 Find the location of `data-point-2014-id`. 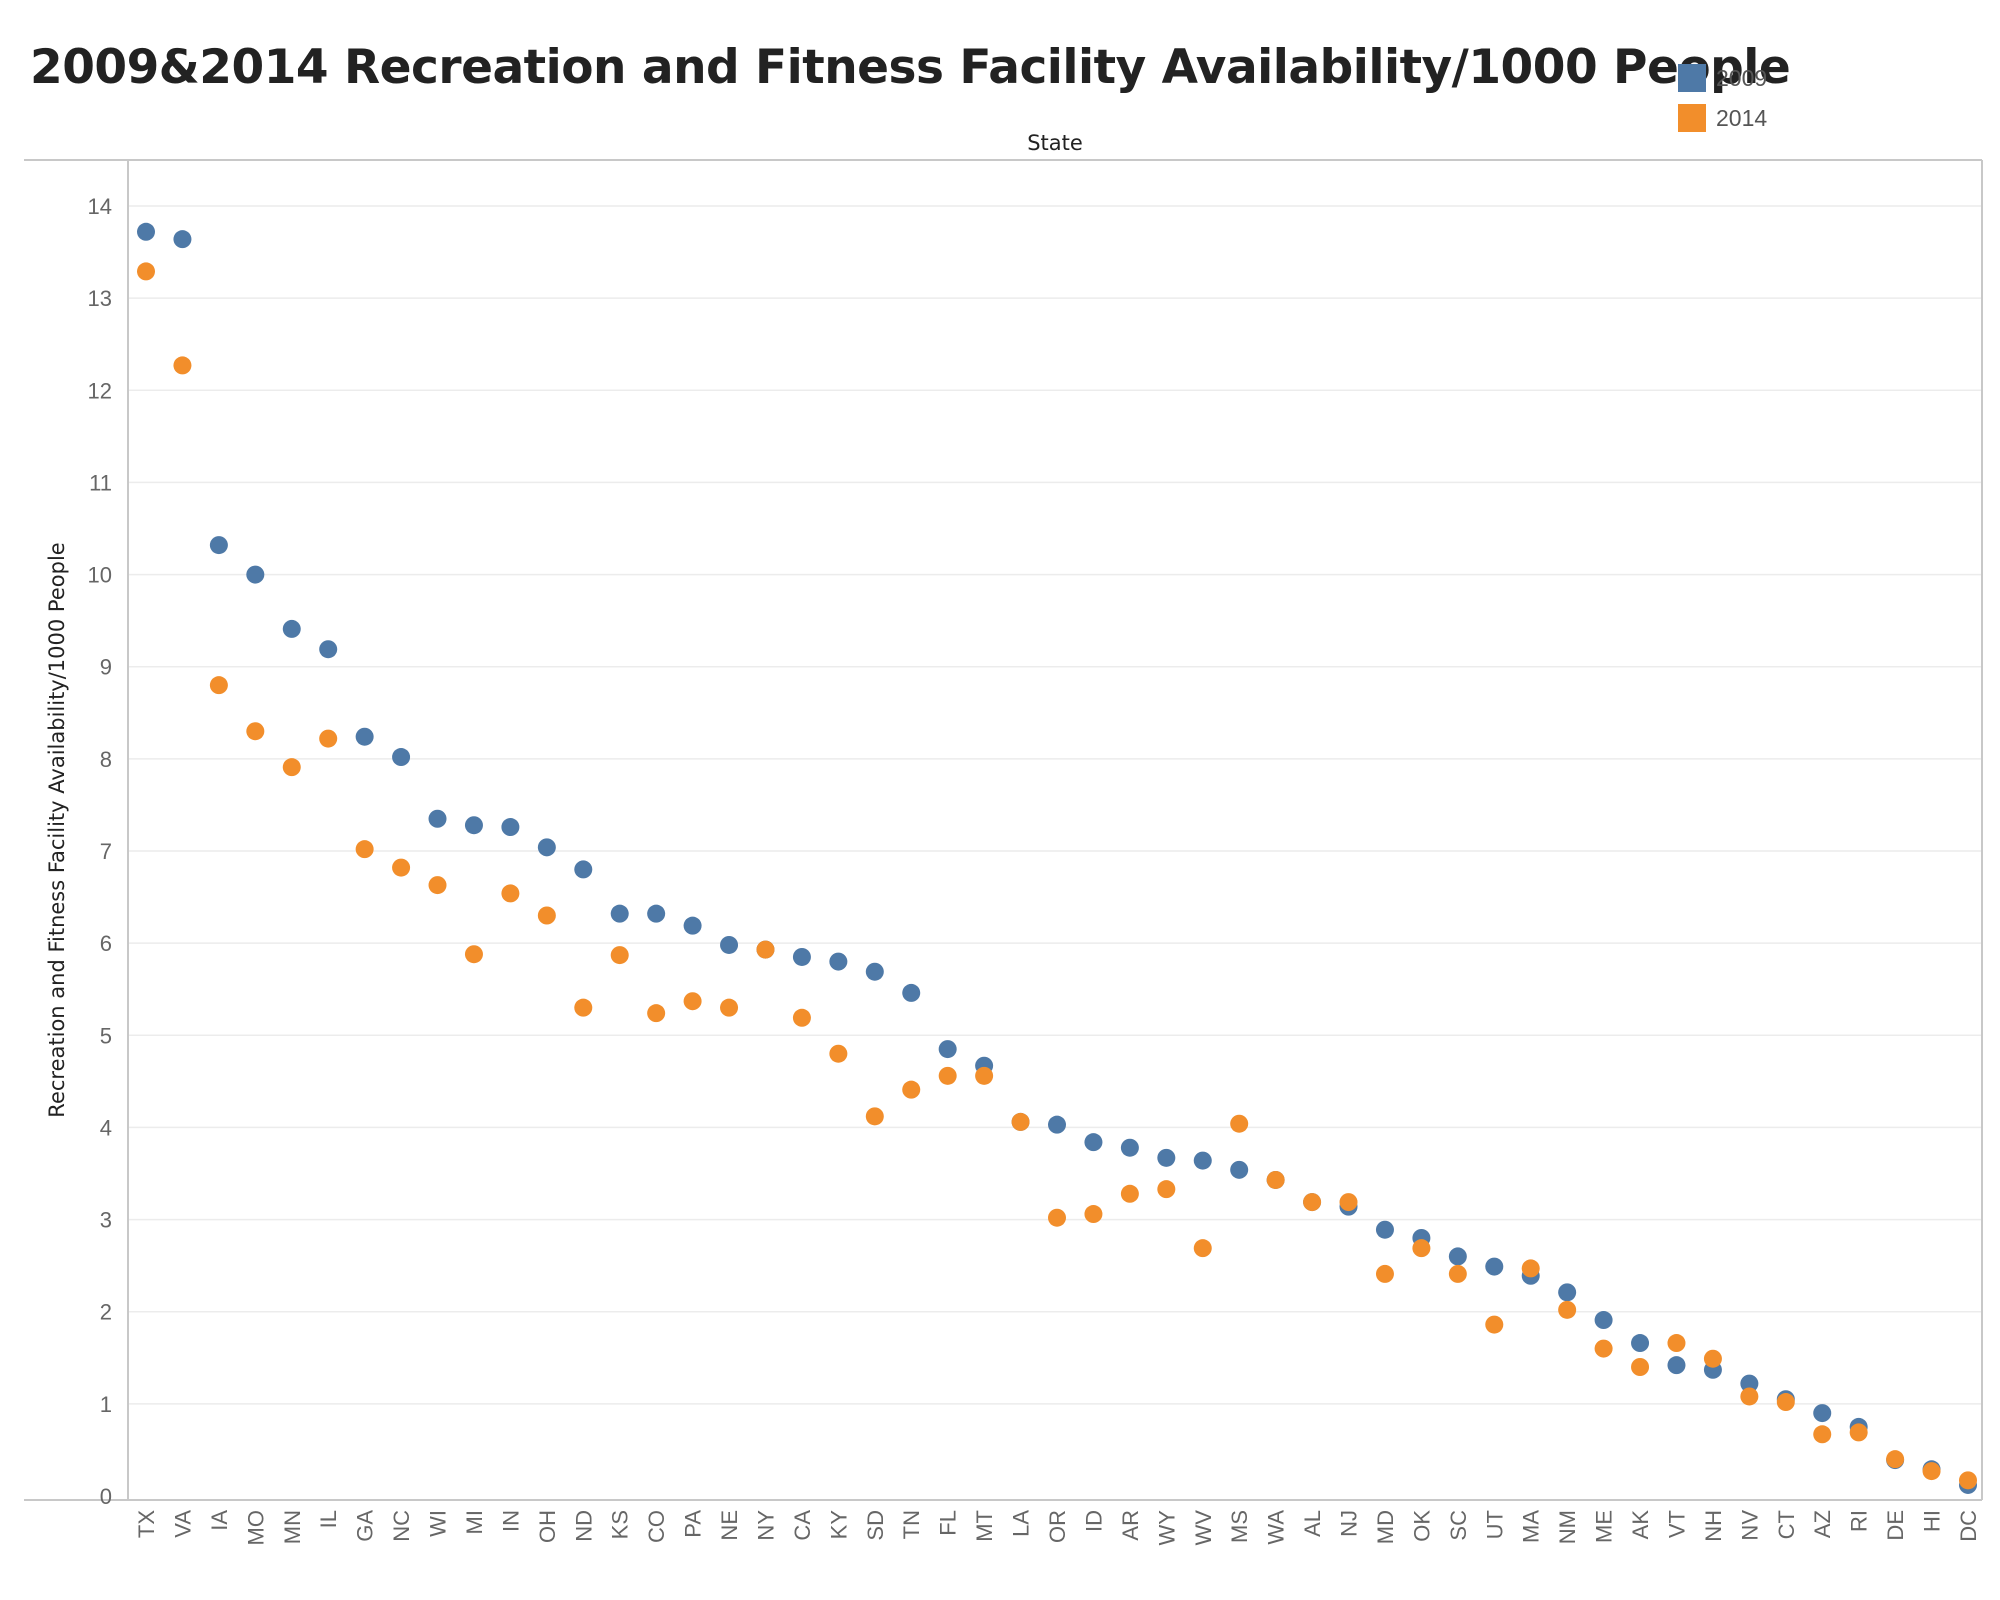

data-point-2014-id is located at coordinates (1093, 1214).